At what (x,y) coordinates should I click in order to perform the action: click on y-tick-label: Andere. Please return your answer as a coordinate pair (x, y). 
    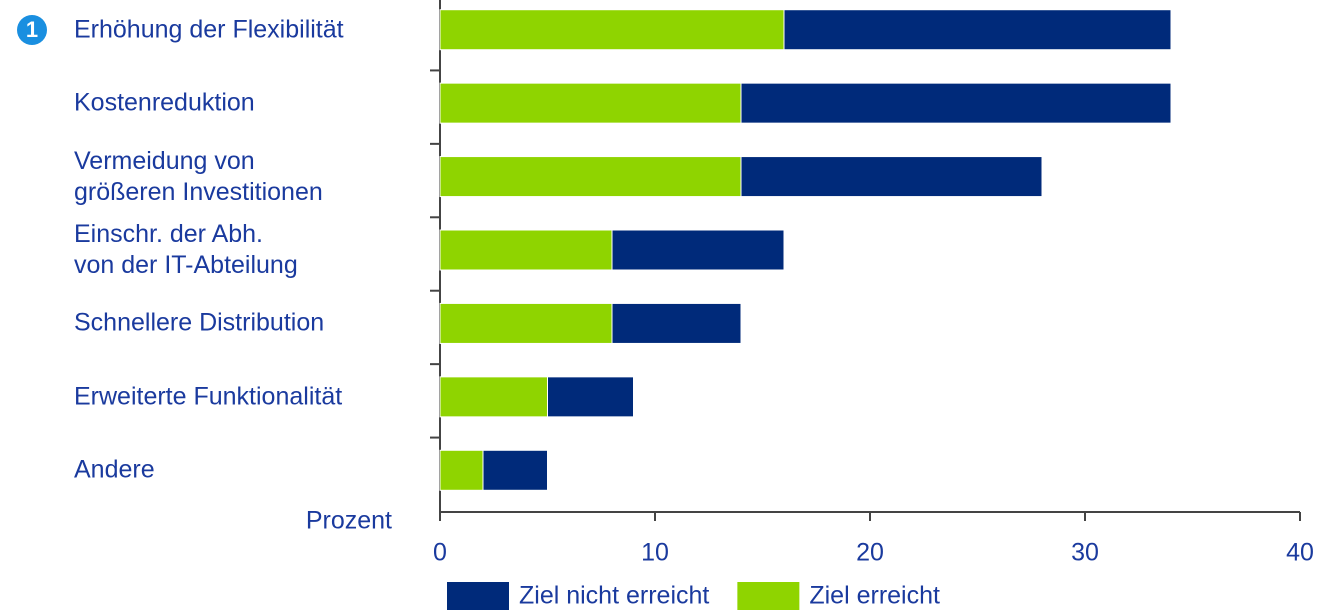
    Looking at the image, I should click on (114, 469).